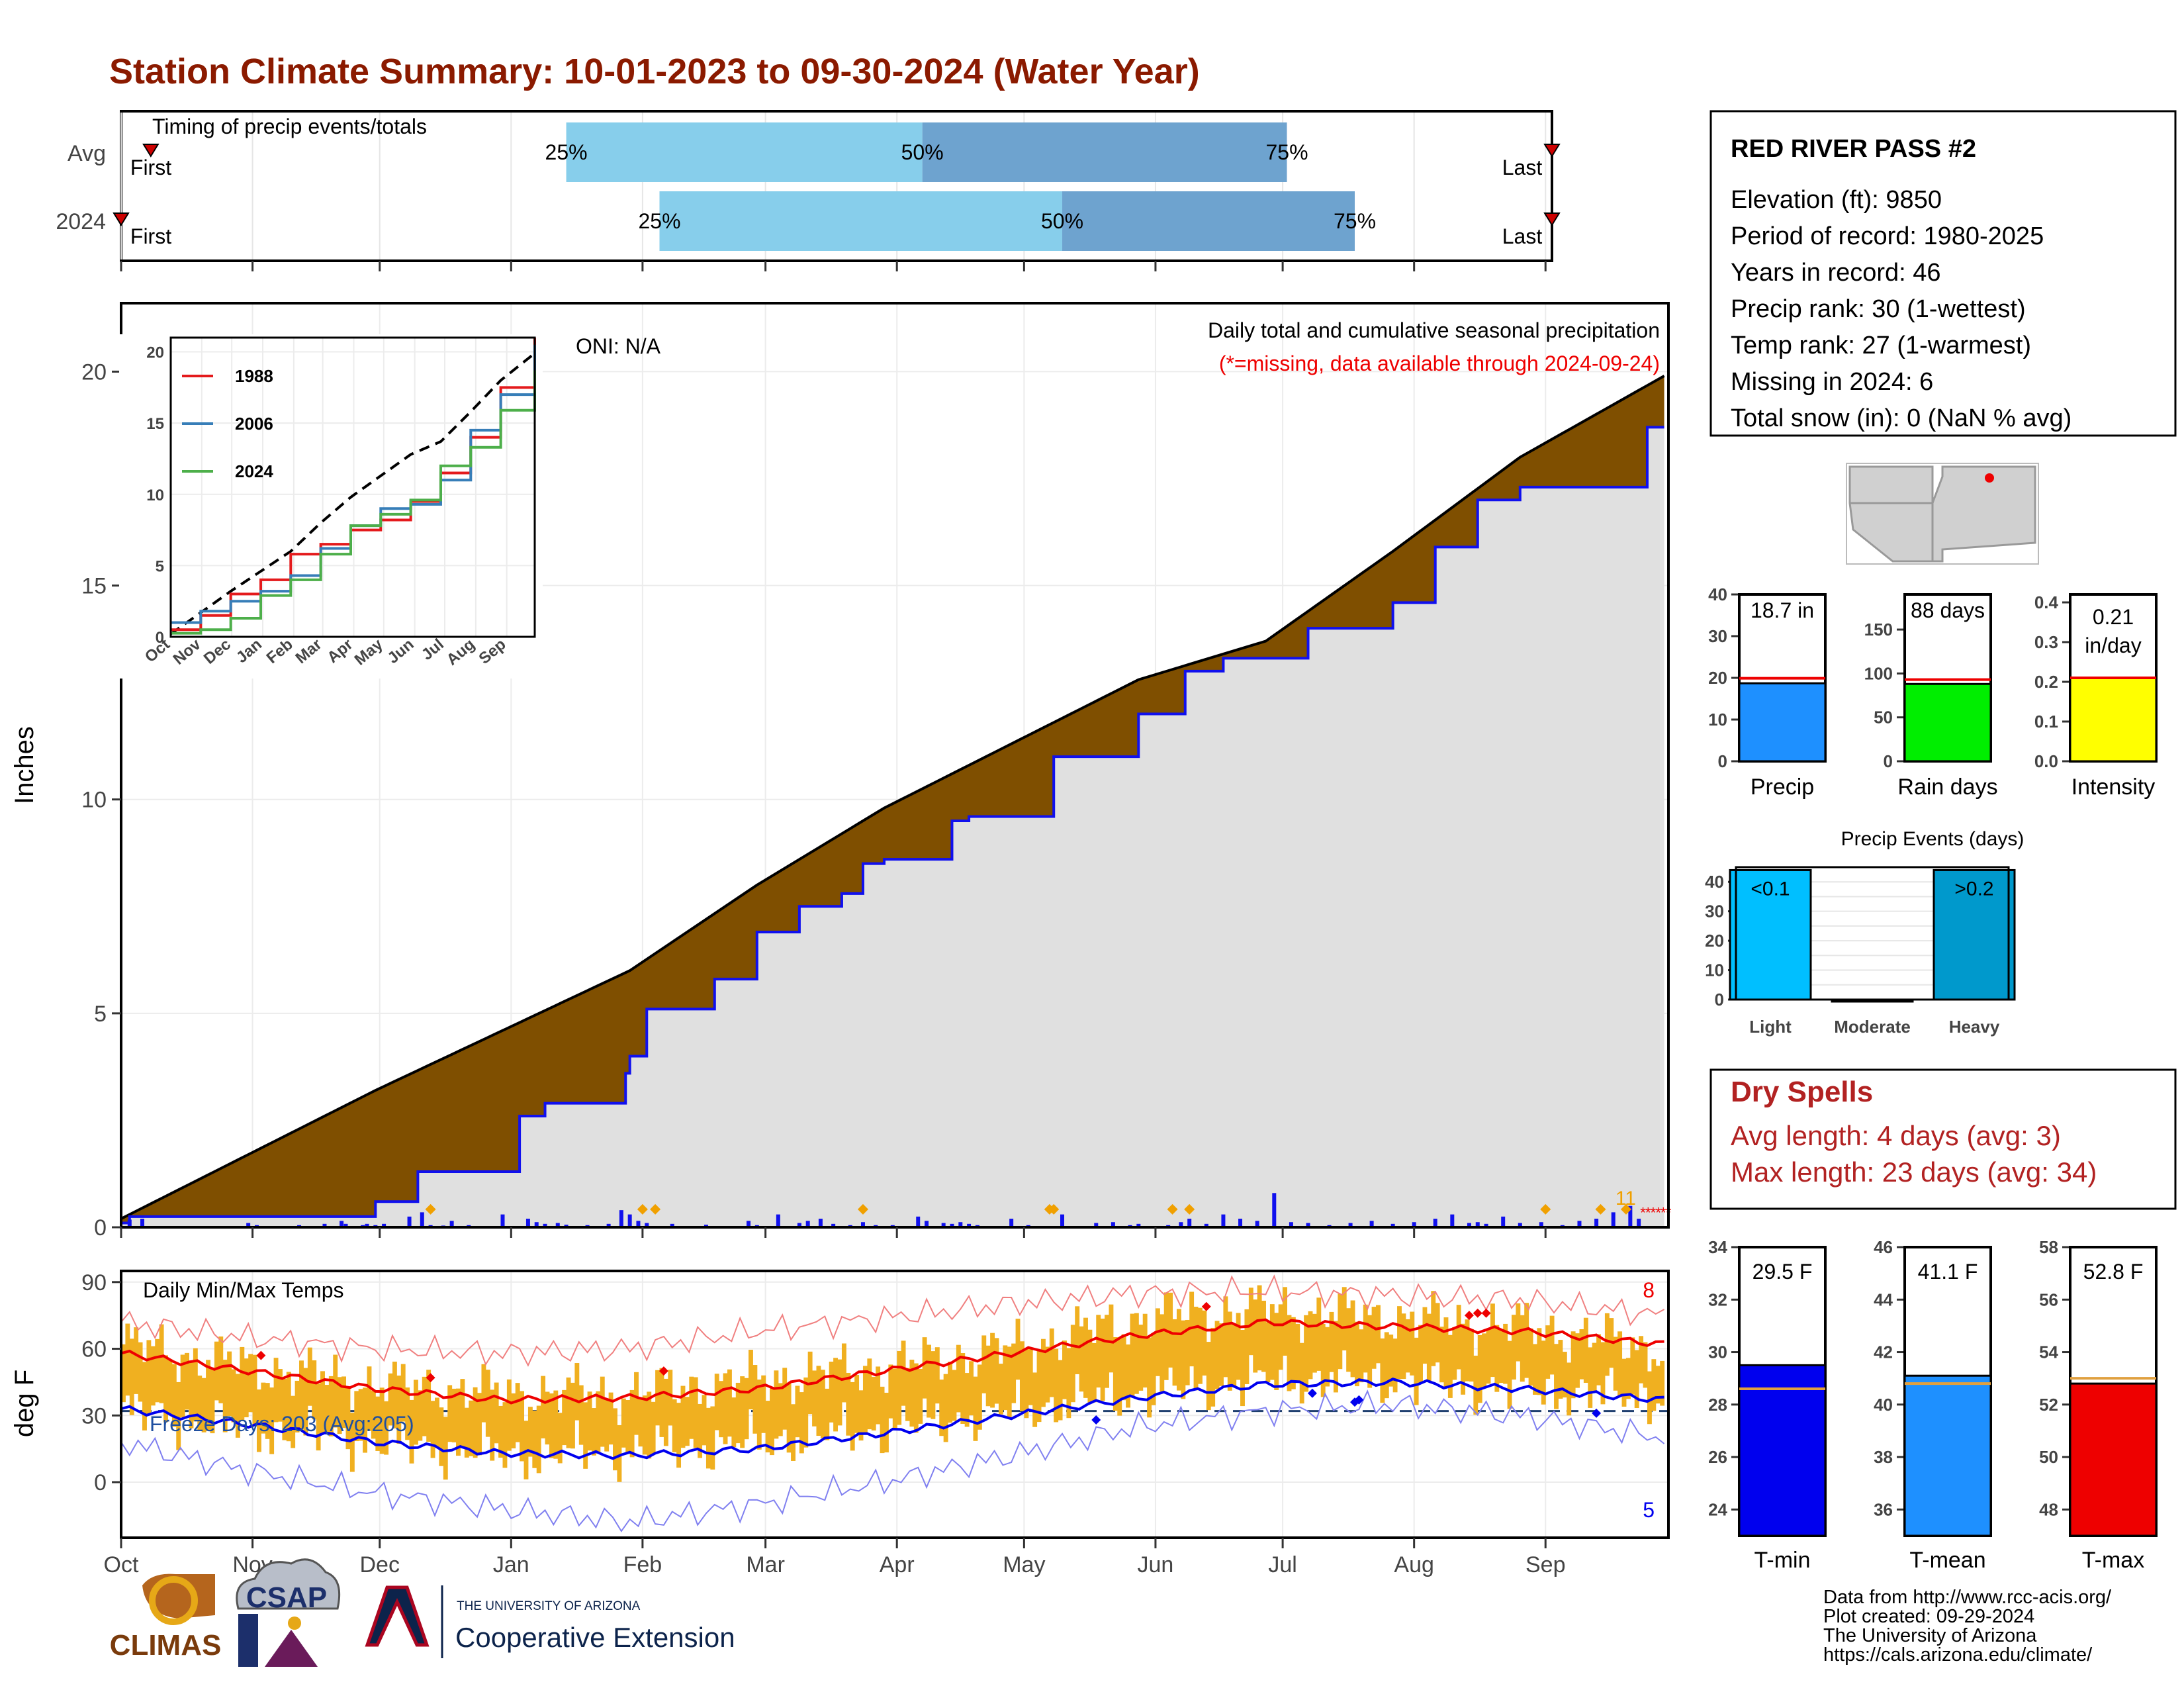 The image size is (2184, 1688). What do you see at coordinates (94, 1349) in the screenshot?
I see `temp-ytick-label: 60` at bounding box center [94, 1349].